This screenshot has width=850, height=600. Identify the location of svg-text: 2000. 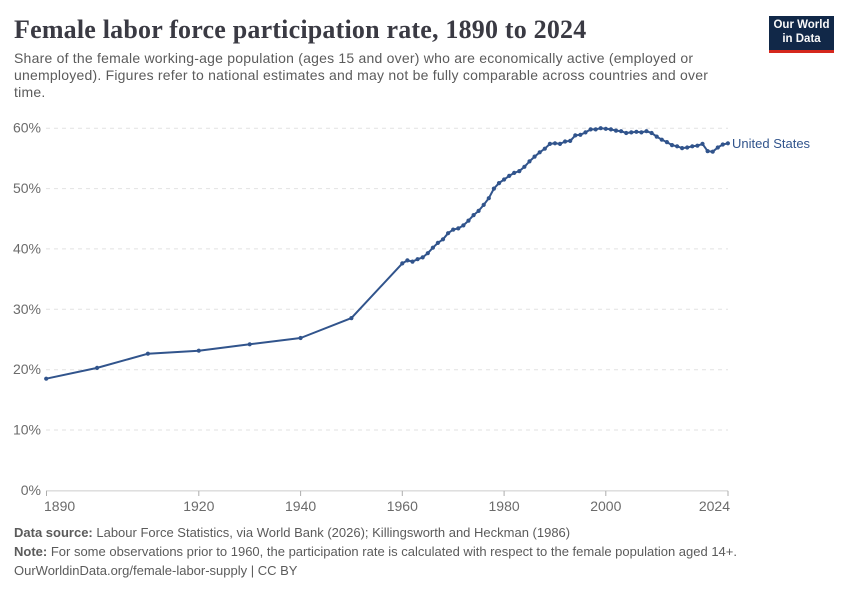
(605, 506).